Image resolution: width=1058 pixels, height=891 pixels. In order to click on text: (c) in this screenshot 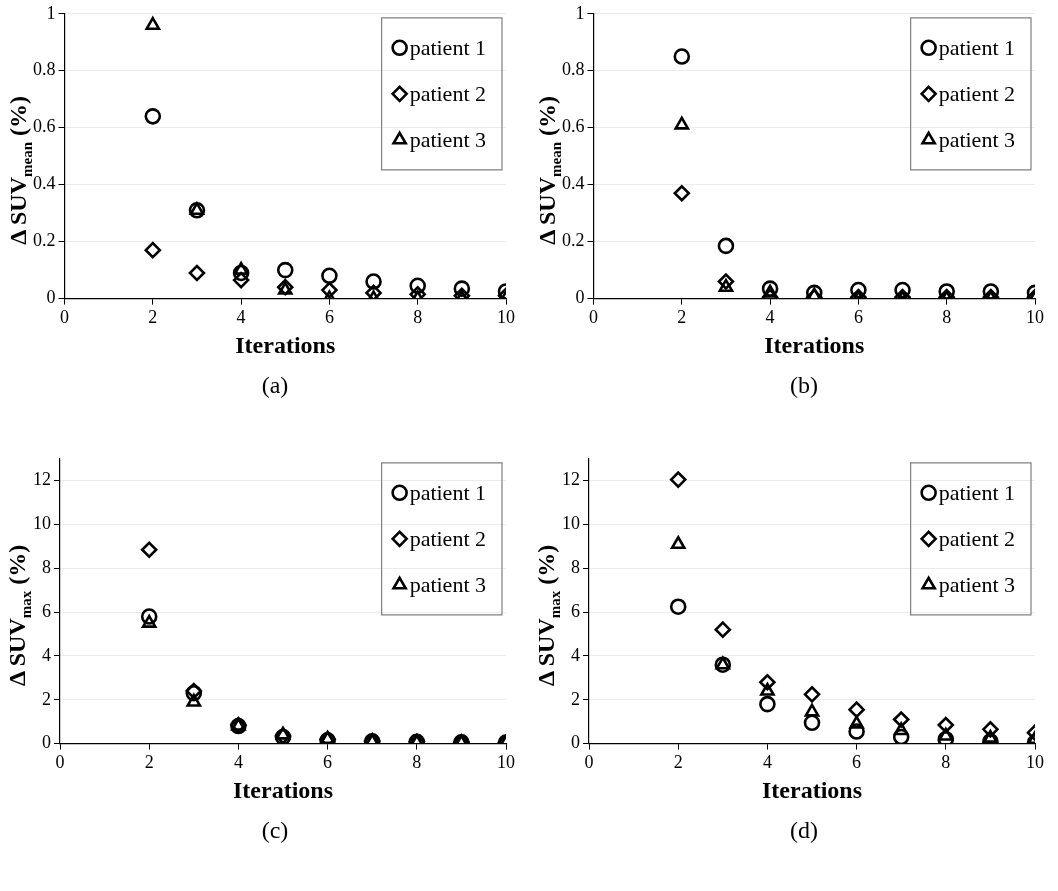, I will do `click(275, 830)`.